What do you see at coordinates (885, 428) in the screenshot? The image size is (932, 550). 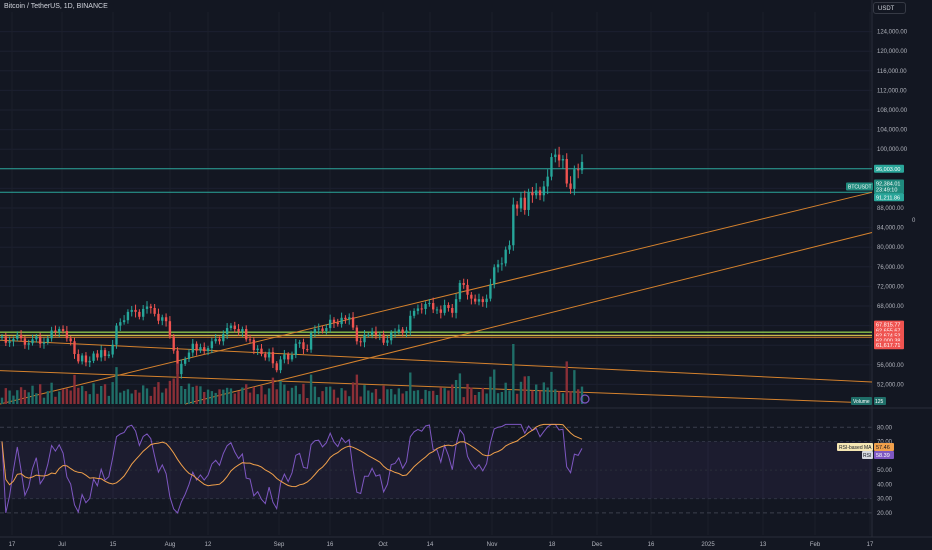 I see `rsi-axis-tick-label: 80.00` at bounding box center [885, 428].